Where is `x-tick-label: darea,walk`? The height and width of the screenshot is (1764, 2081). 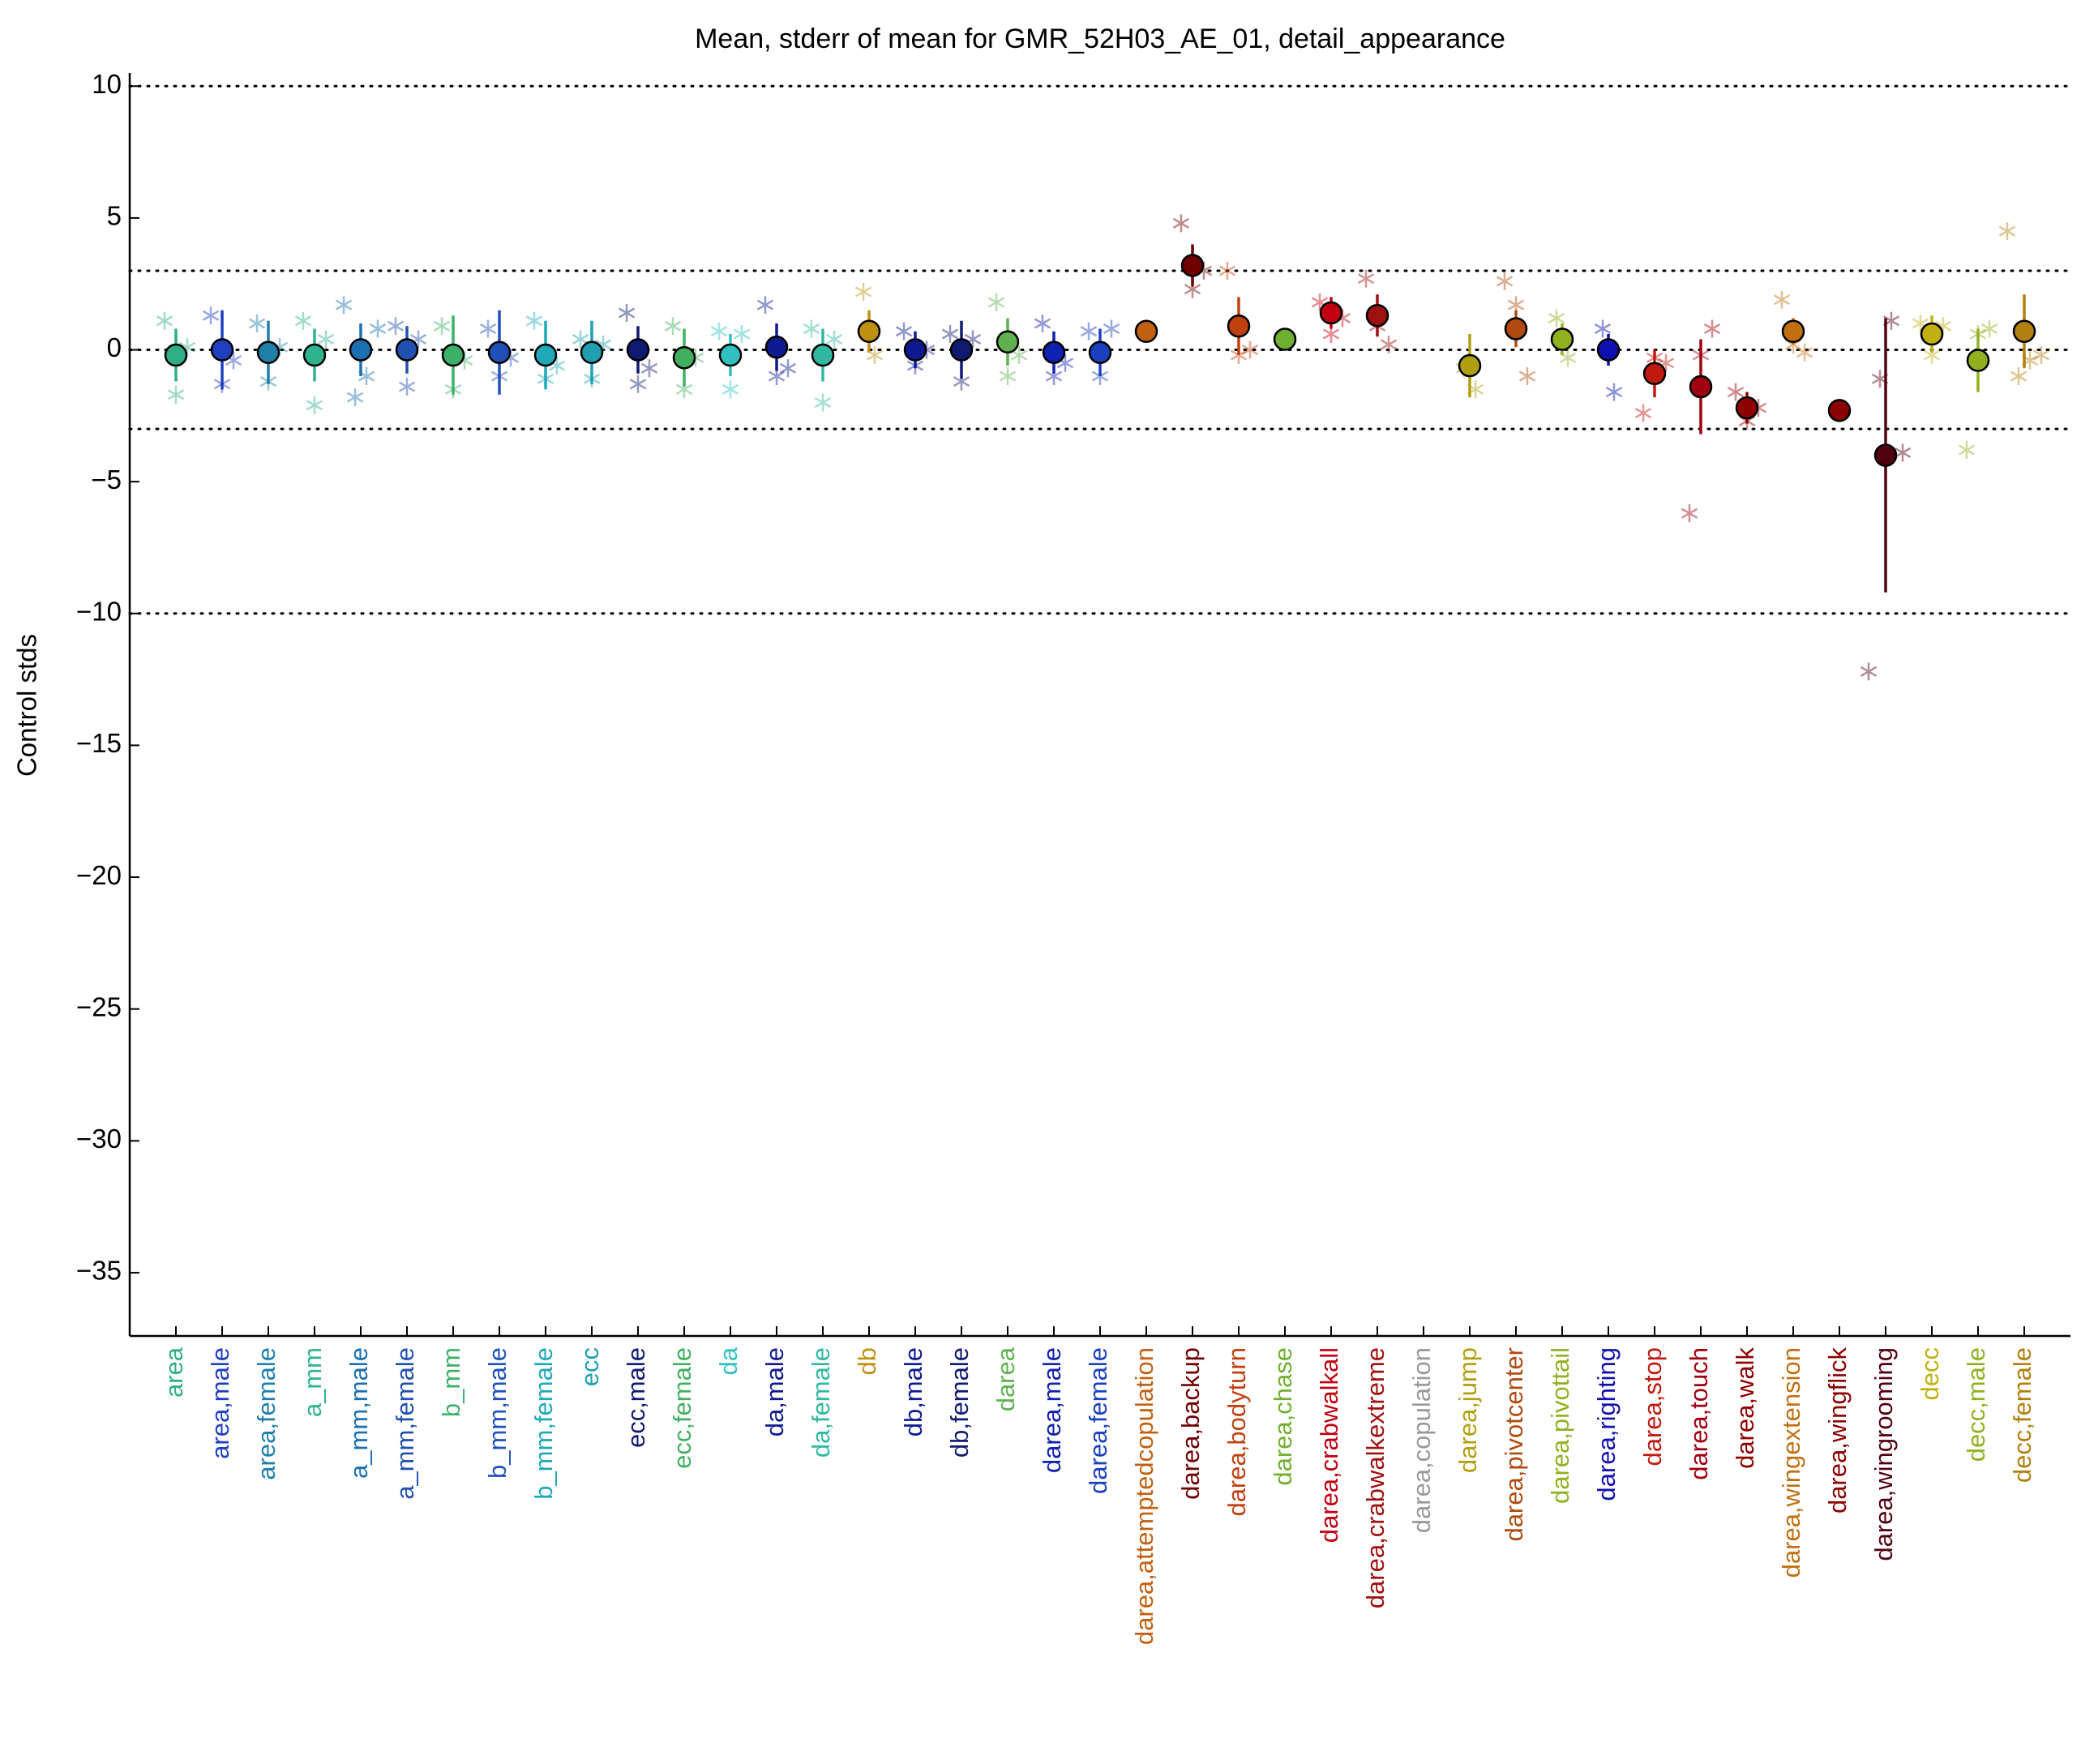 x-tick-label: darea,walk is located at coordinates (1745, 1408).